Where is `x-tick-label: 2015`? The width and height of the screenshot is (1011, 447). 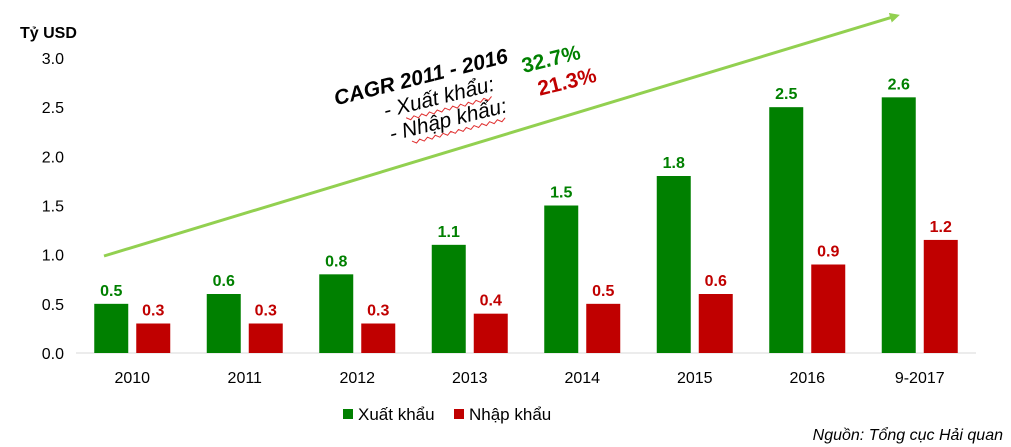 x-tick-label: 2015 is located at coordinates (695, 378).